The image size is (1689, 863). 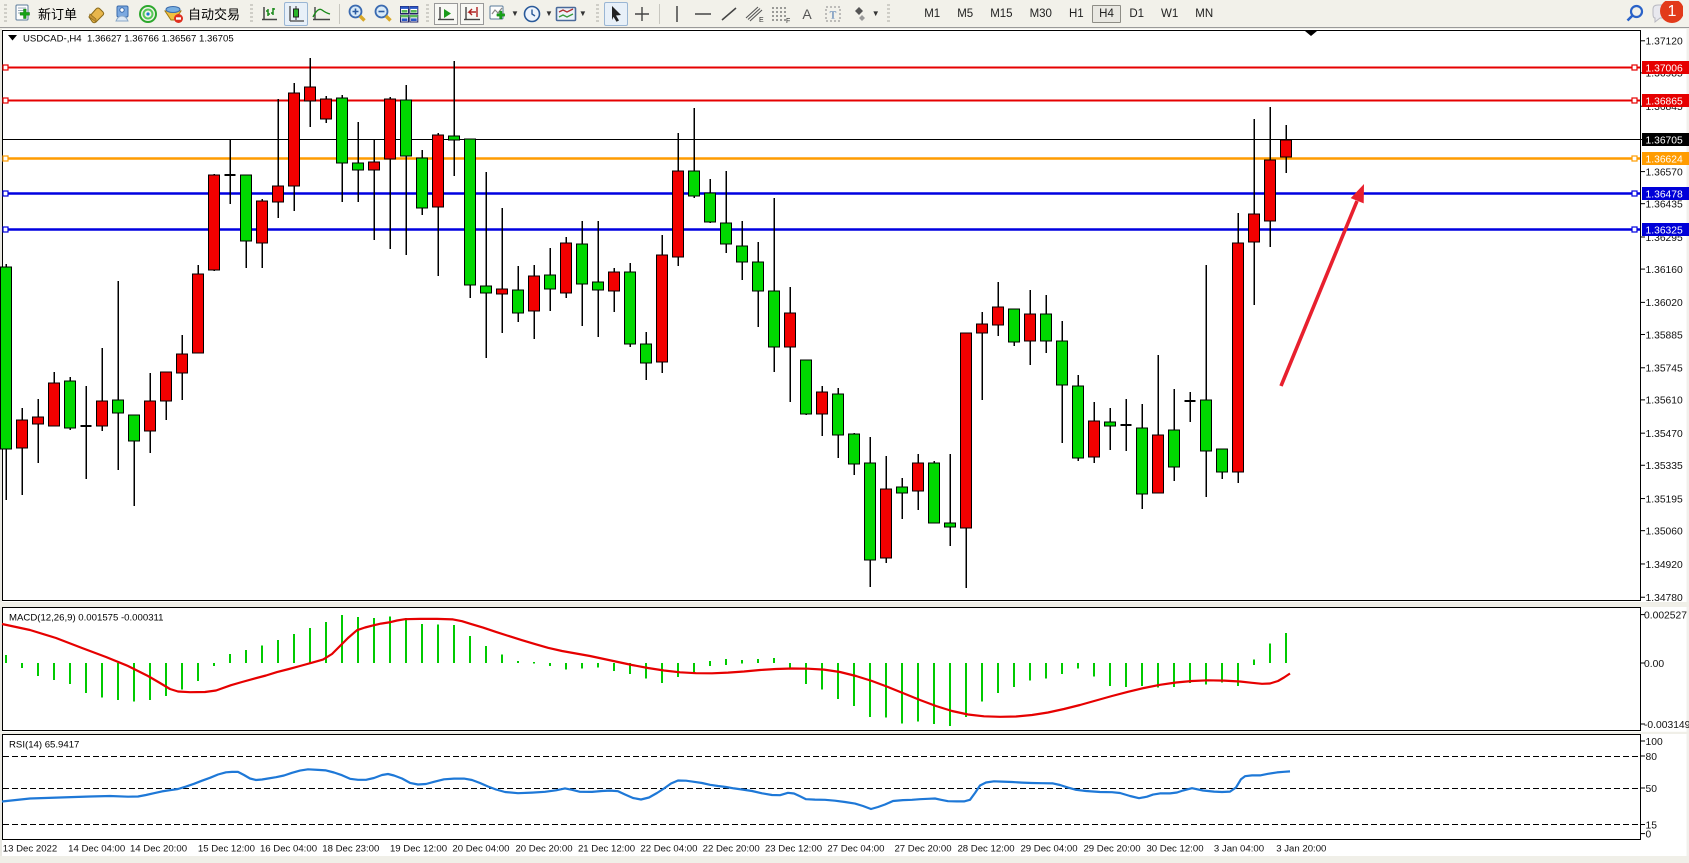 I want to click on svg-text: 1.34780, so click(x=1664, y=598).